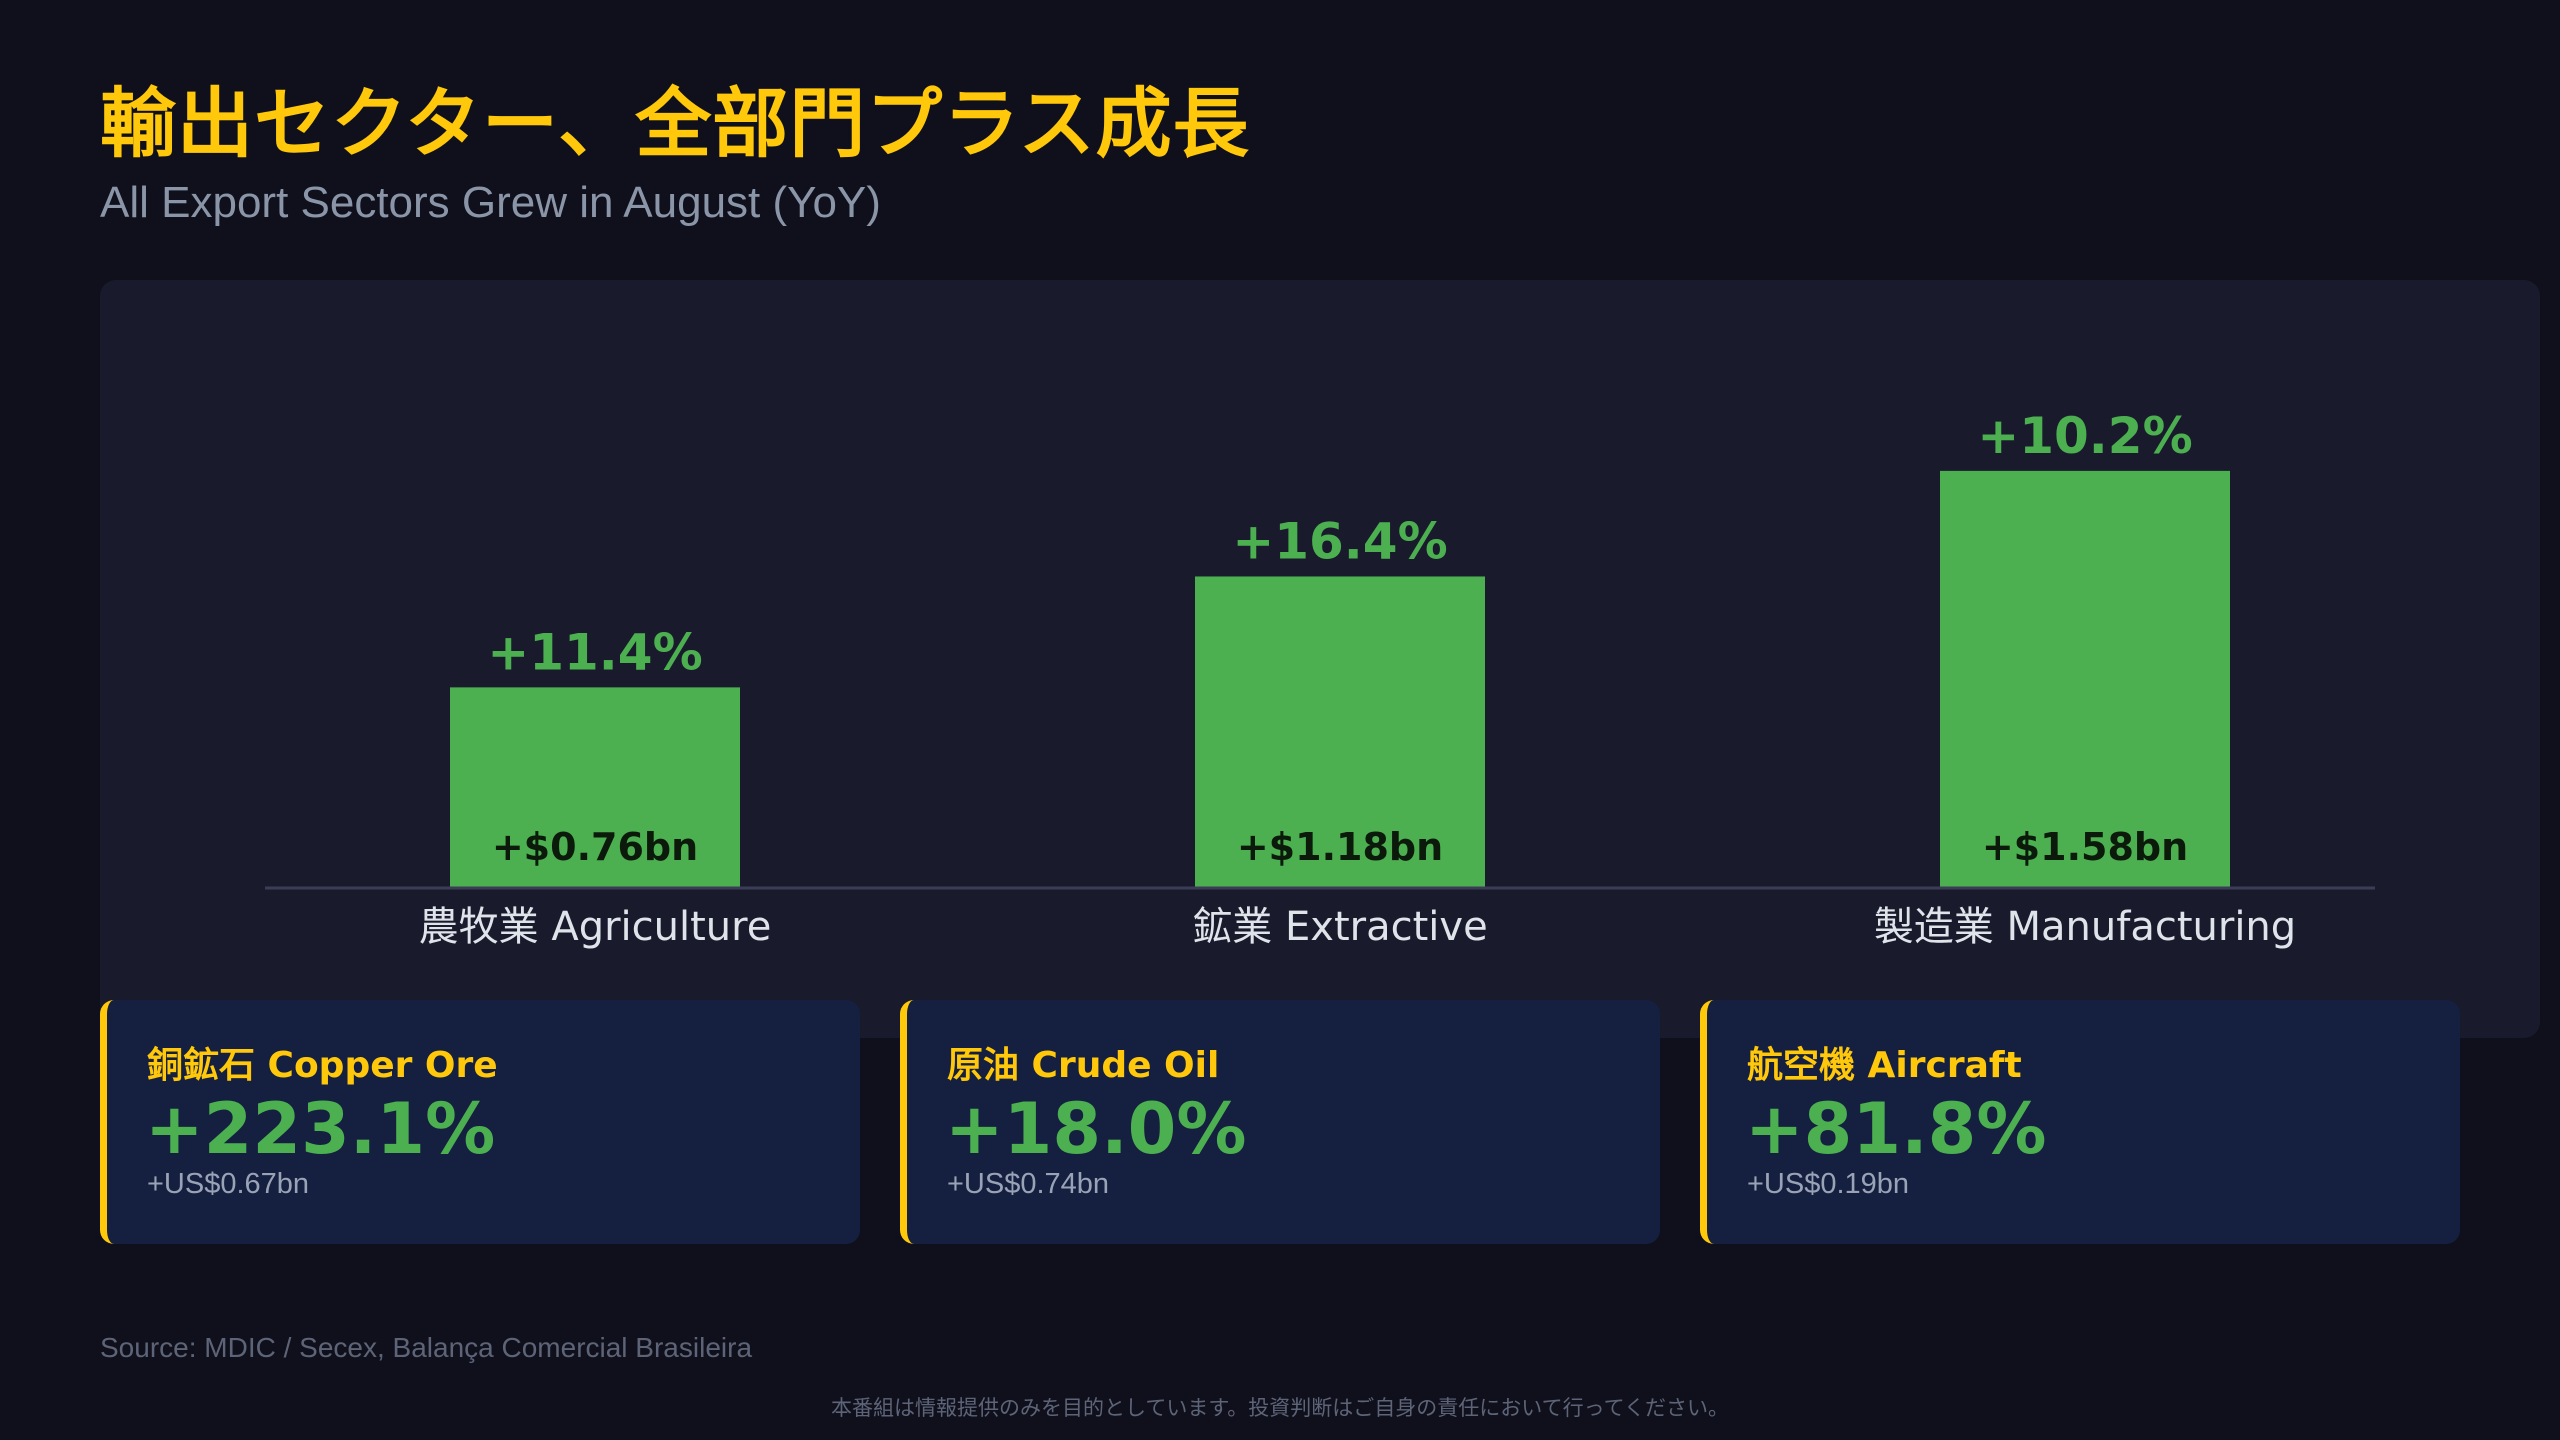  What do you see at coordinates (2084, 436) in the screenshot?
I see `bar-growth-label: +10.2%` at bounding box center [2084, 436].